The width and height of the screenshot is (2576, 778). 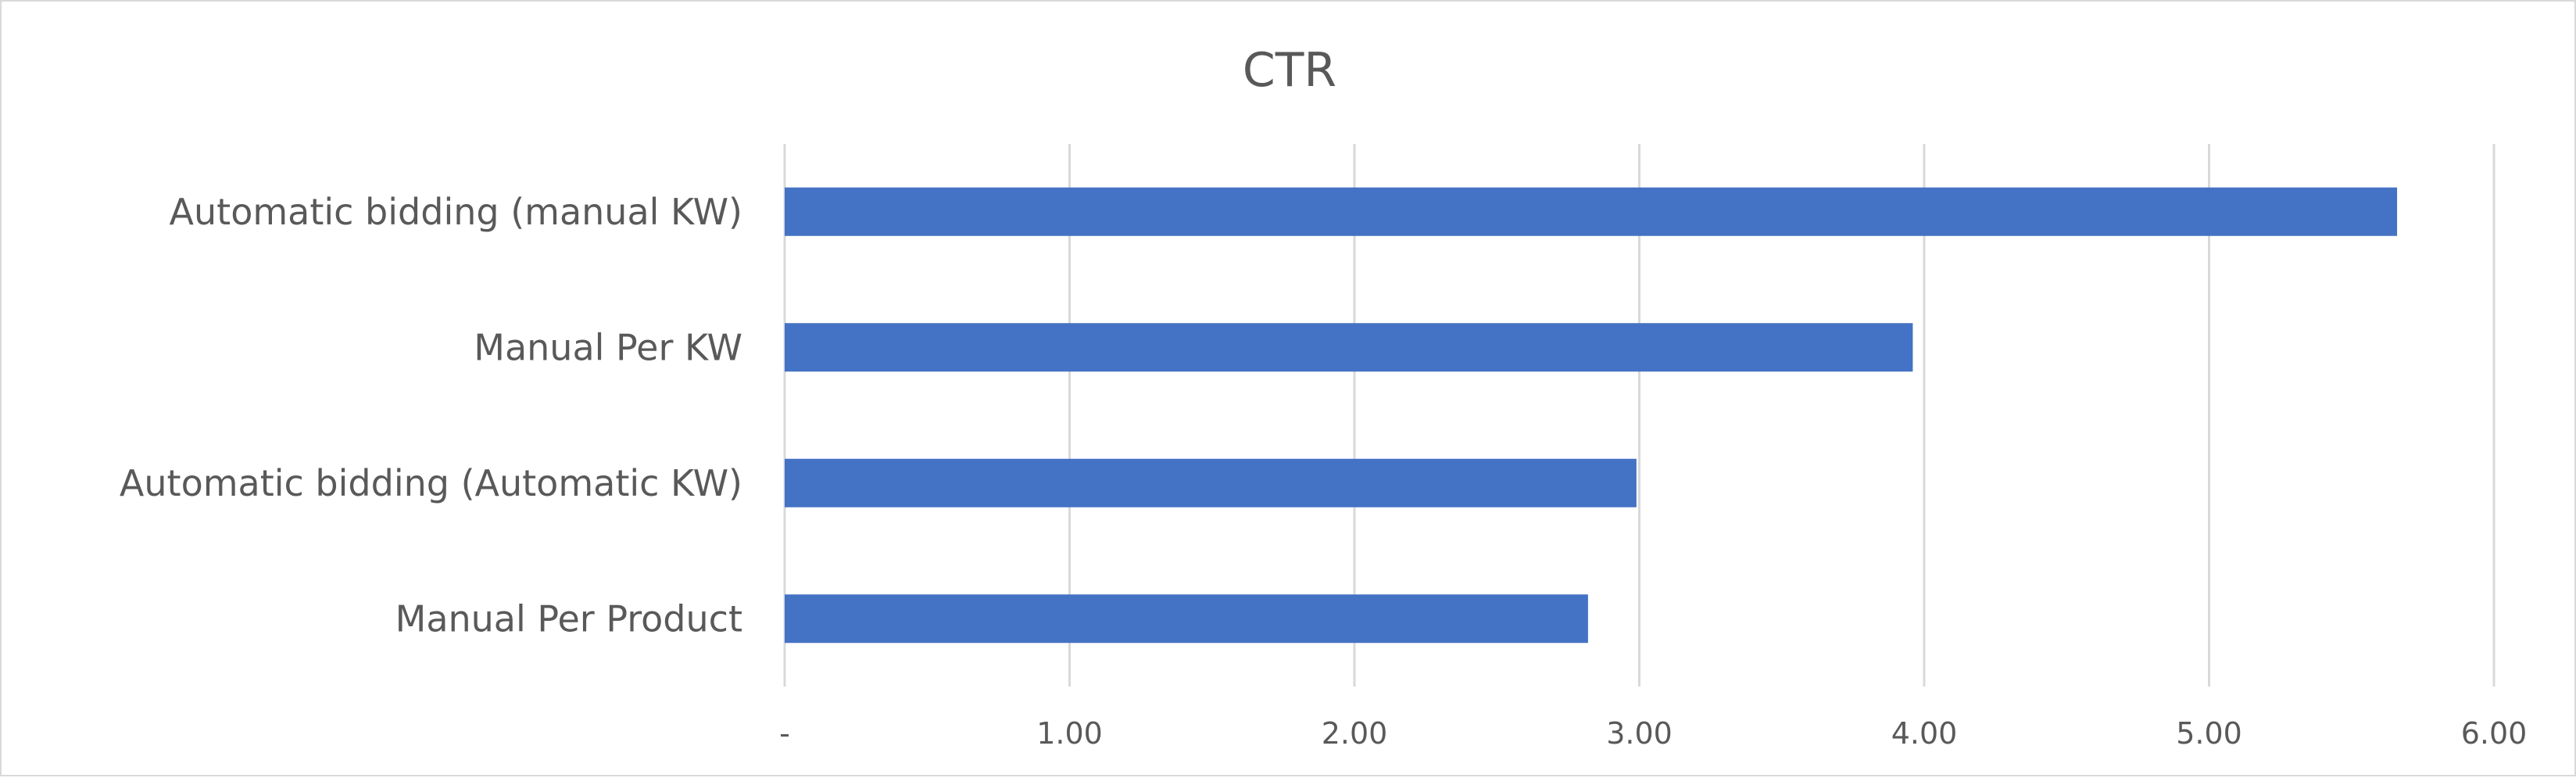 I want to click on x-tick-label-6: 6.00, so click(x=2494, y=733).